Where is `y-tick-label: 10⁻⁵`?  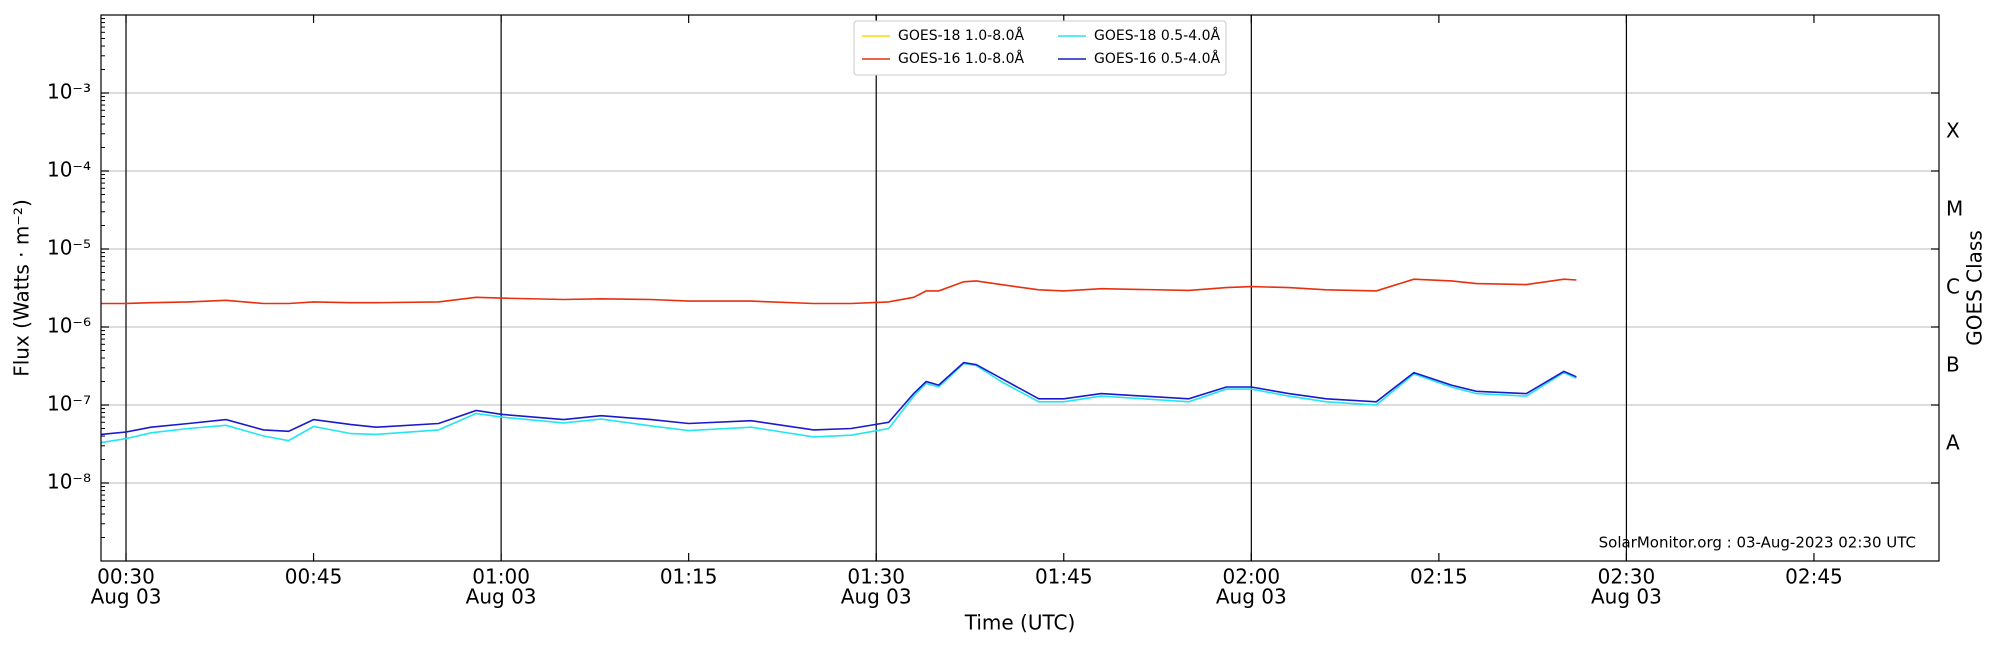 y-tick-label: 10⁻⁵ is located at coordinates (69, 248).